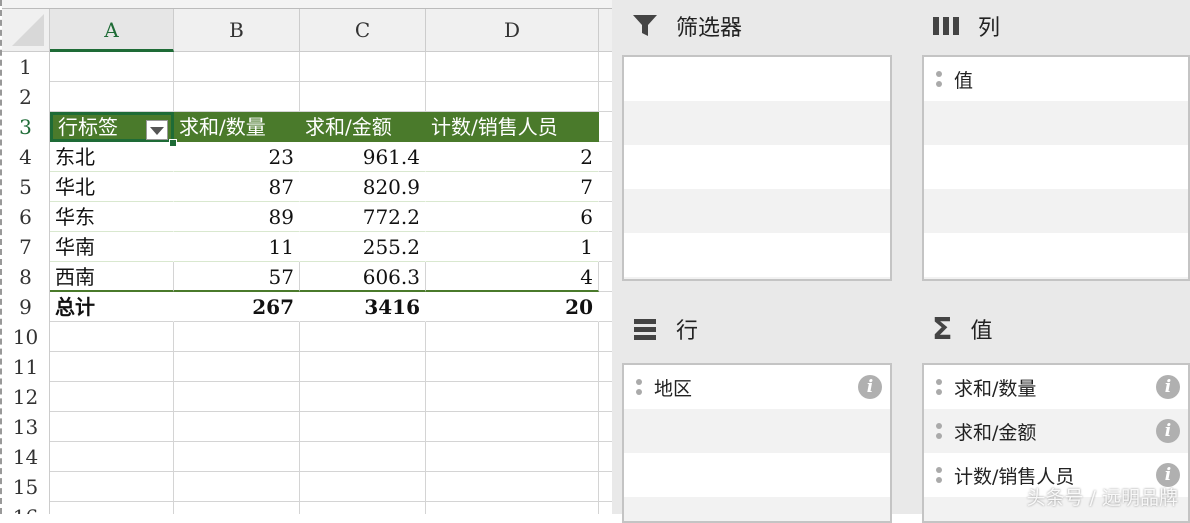 The image size is (1190, 523). Describe the element at coordinates (26, 508) in the screenshot. I see `row-header: 16` at that location.